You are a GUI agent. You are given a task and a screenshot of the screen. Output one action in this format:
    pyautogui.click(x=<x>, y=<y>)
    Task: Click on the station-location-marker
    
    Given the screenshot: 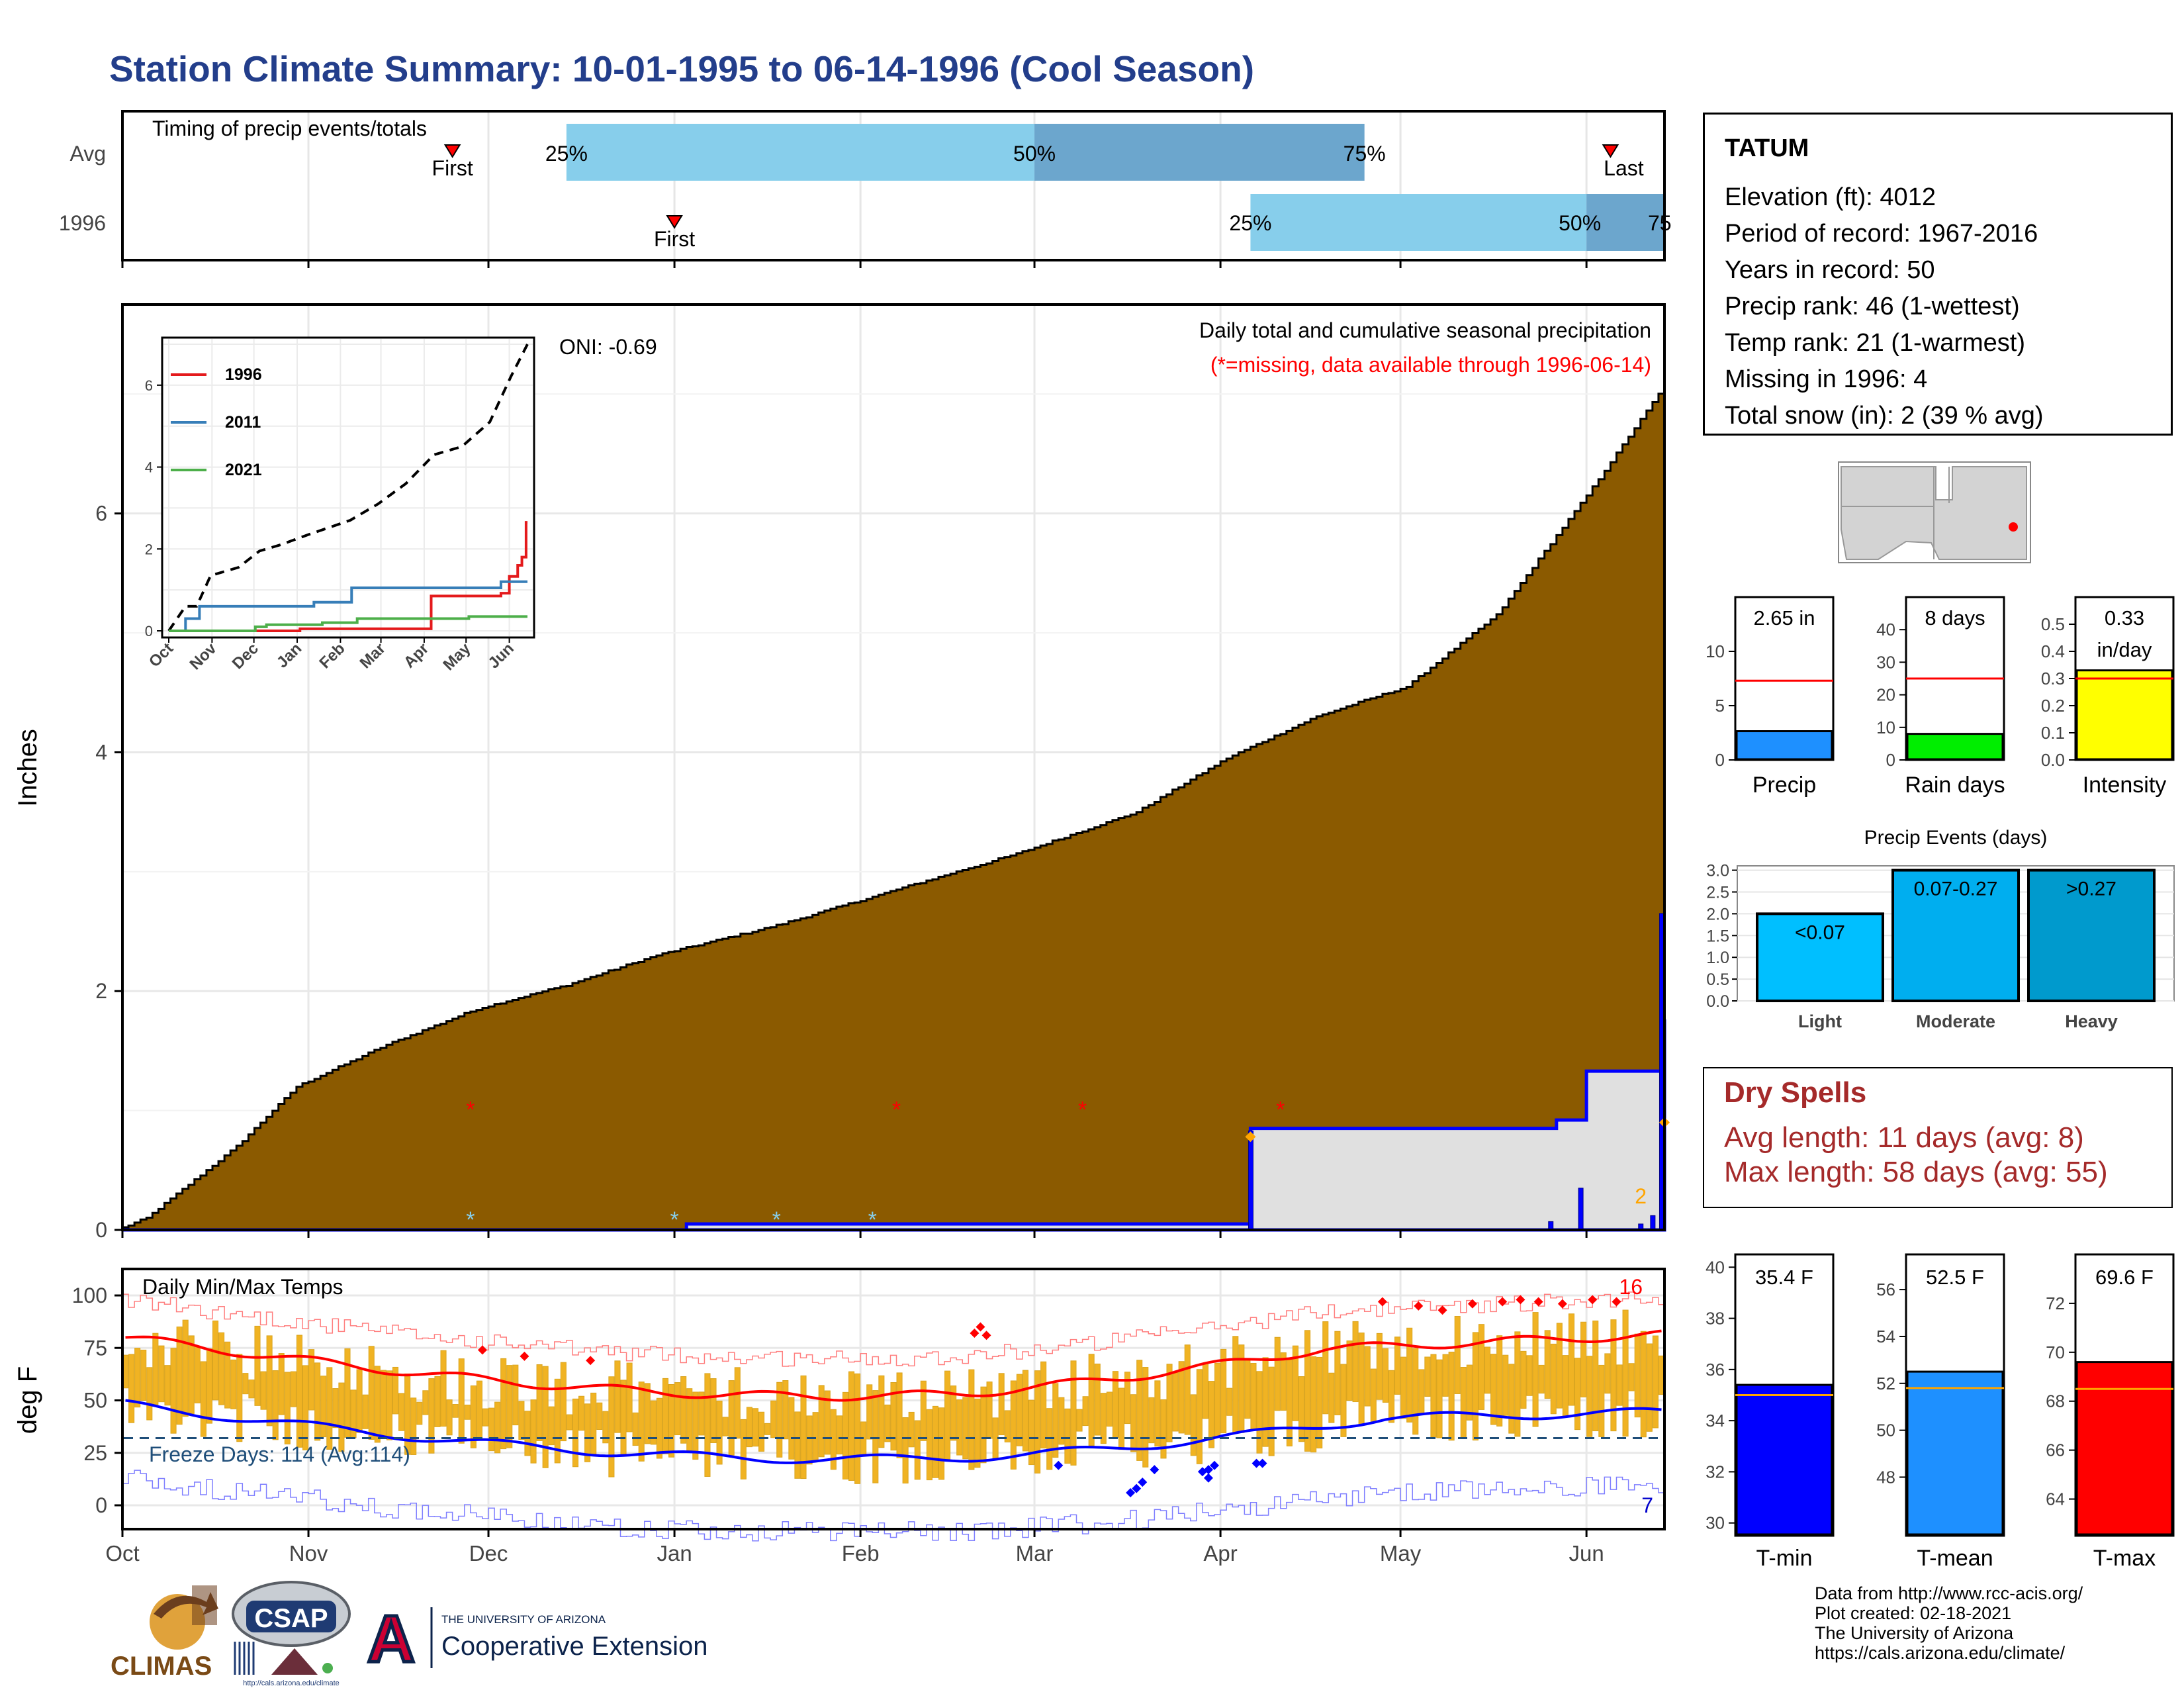 What is the action you would take?
    pyautogui.click(x=2014, y=527)
    